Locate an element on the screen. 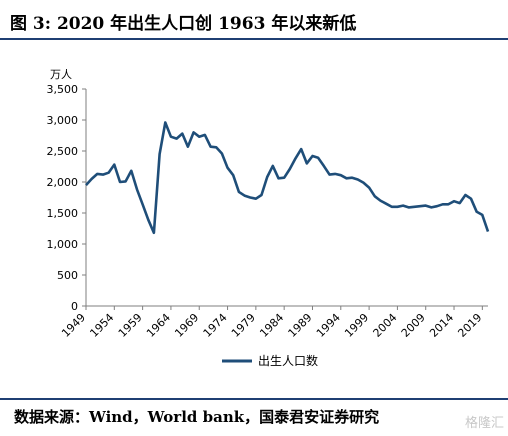 This screenshot has width=508, height=436. legend-label: 出生人口数 is located at coordinates (288, 360).